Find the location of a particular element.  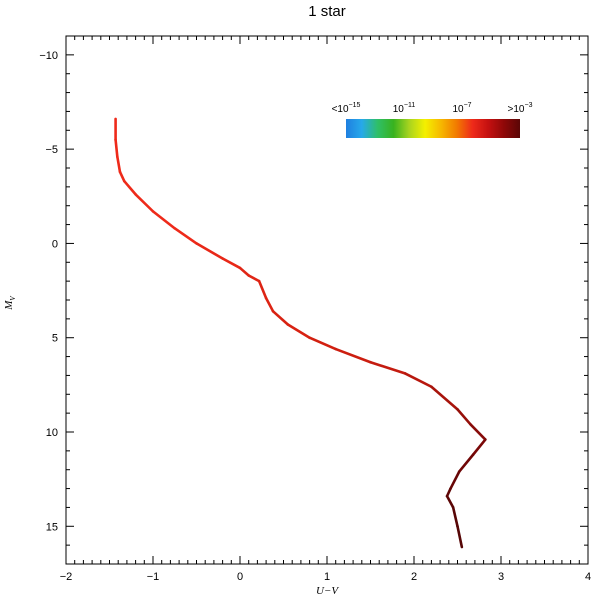

colorbar-label: <10−15 is located at coordinates (346, 108).